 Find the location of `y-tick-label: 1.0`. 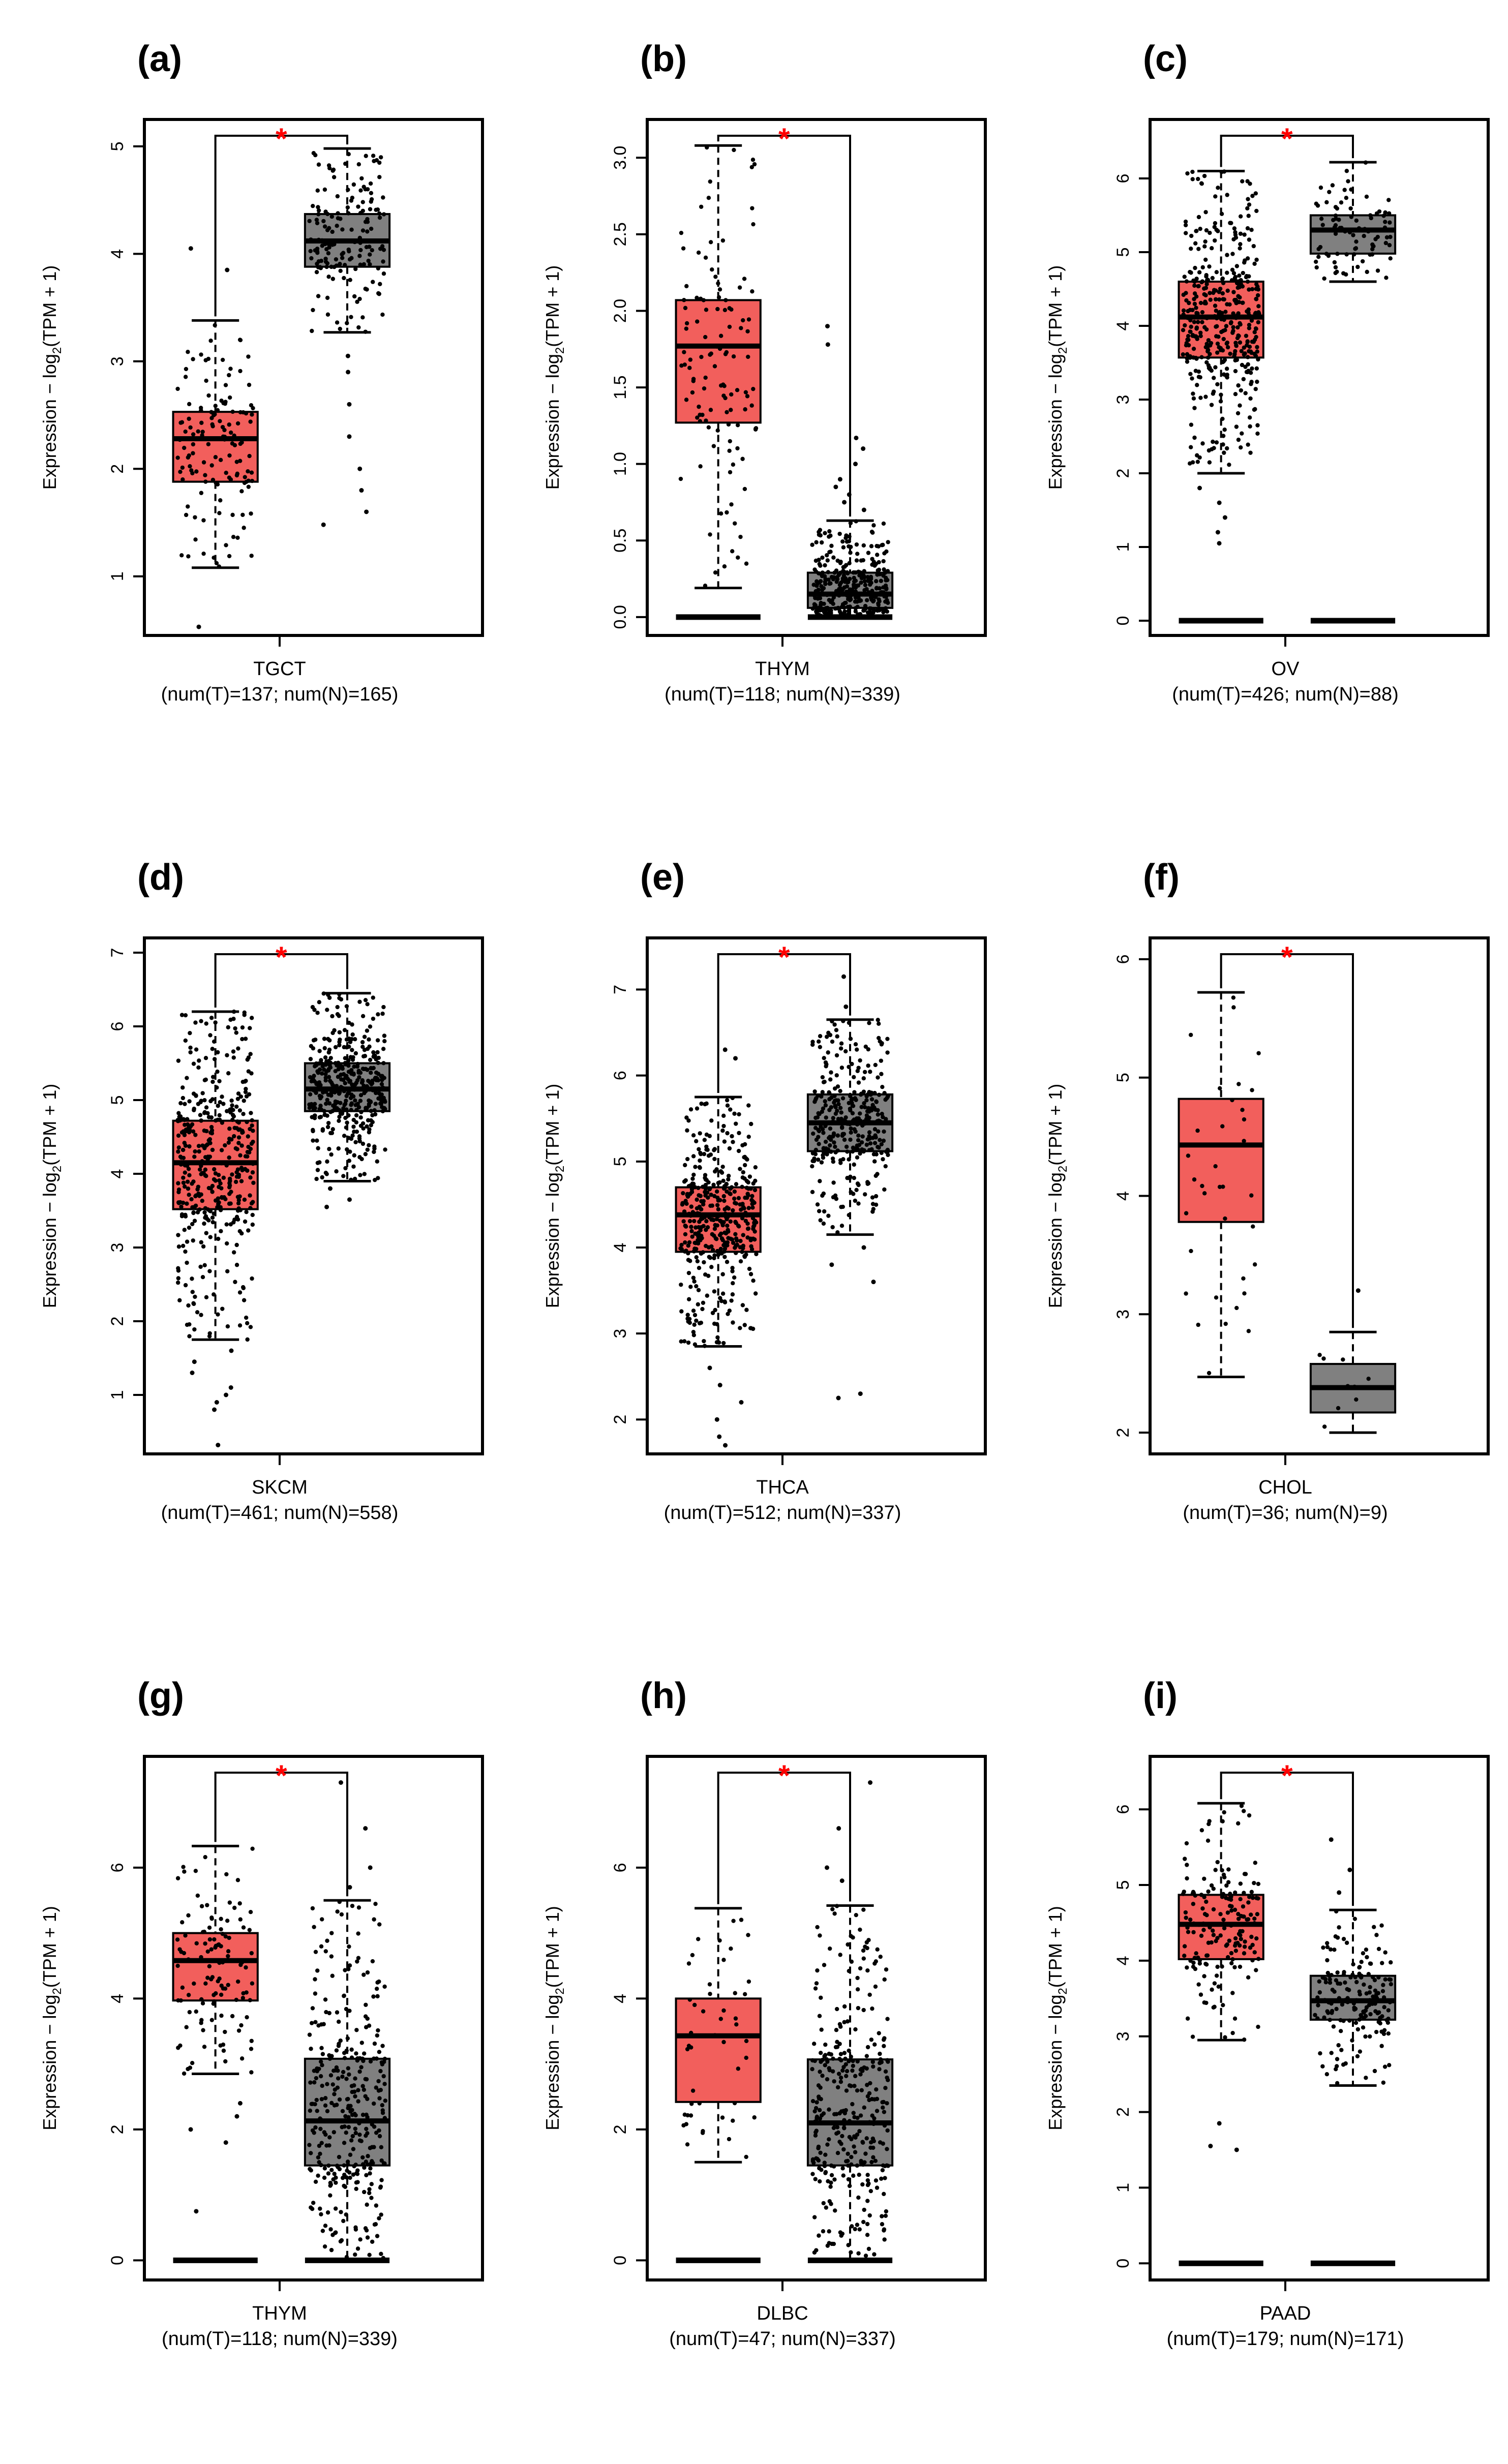

y-tick-label: 1.0 is located at coordinates (620, 464).